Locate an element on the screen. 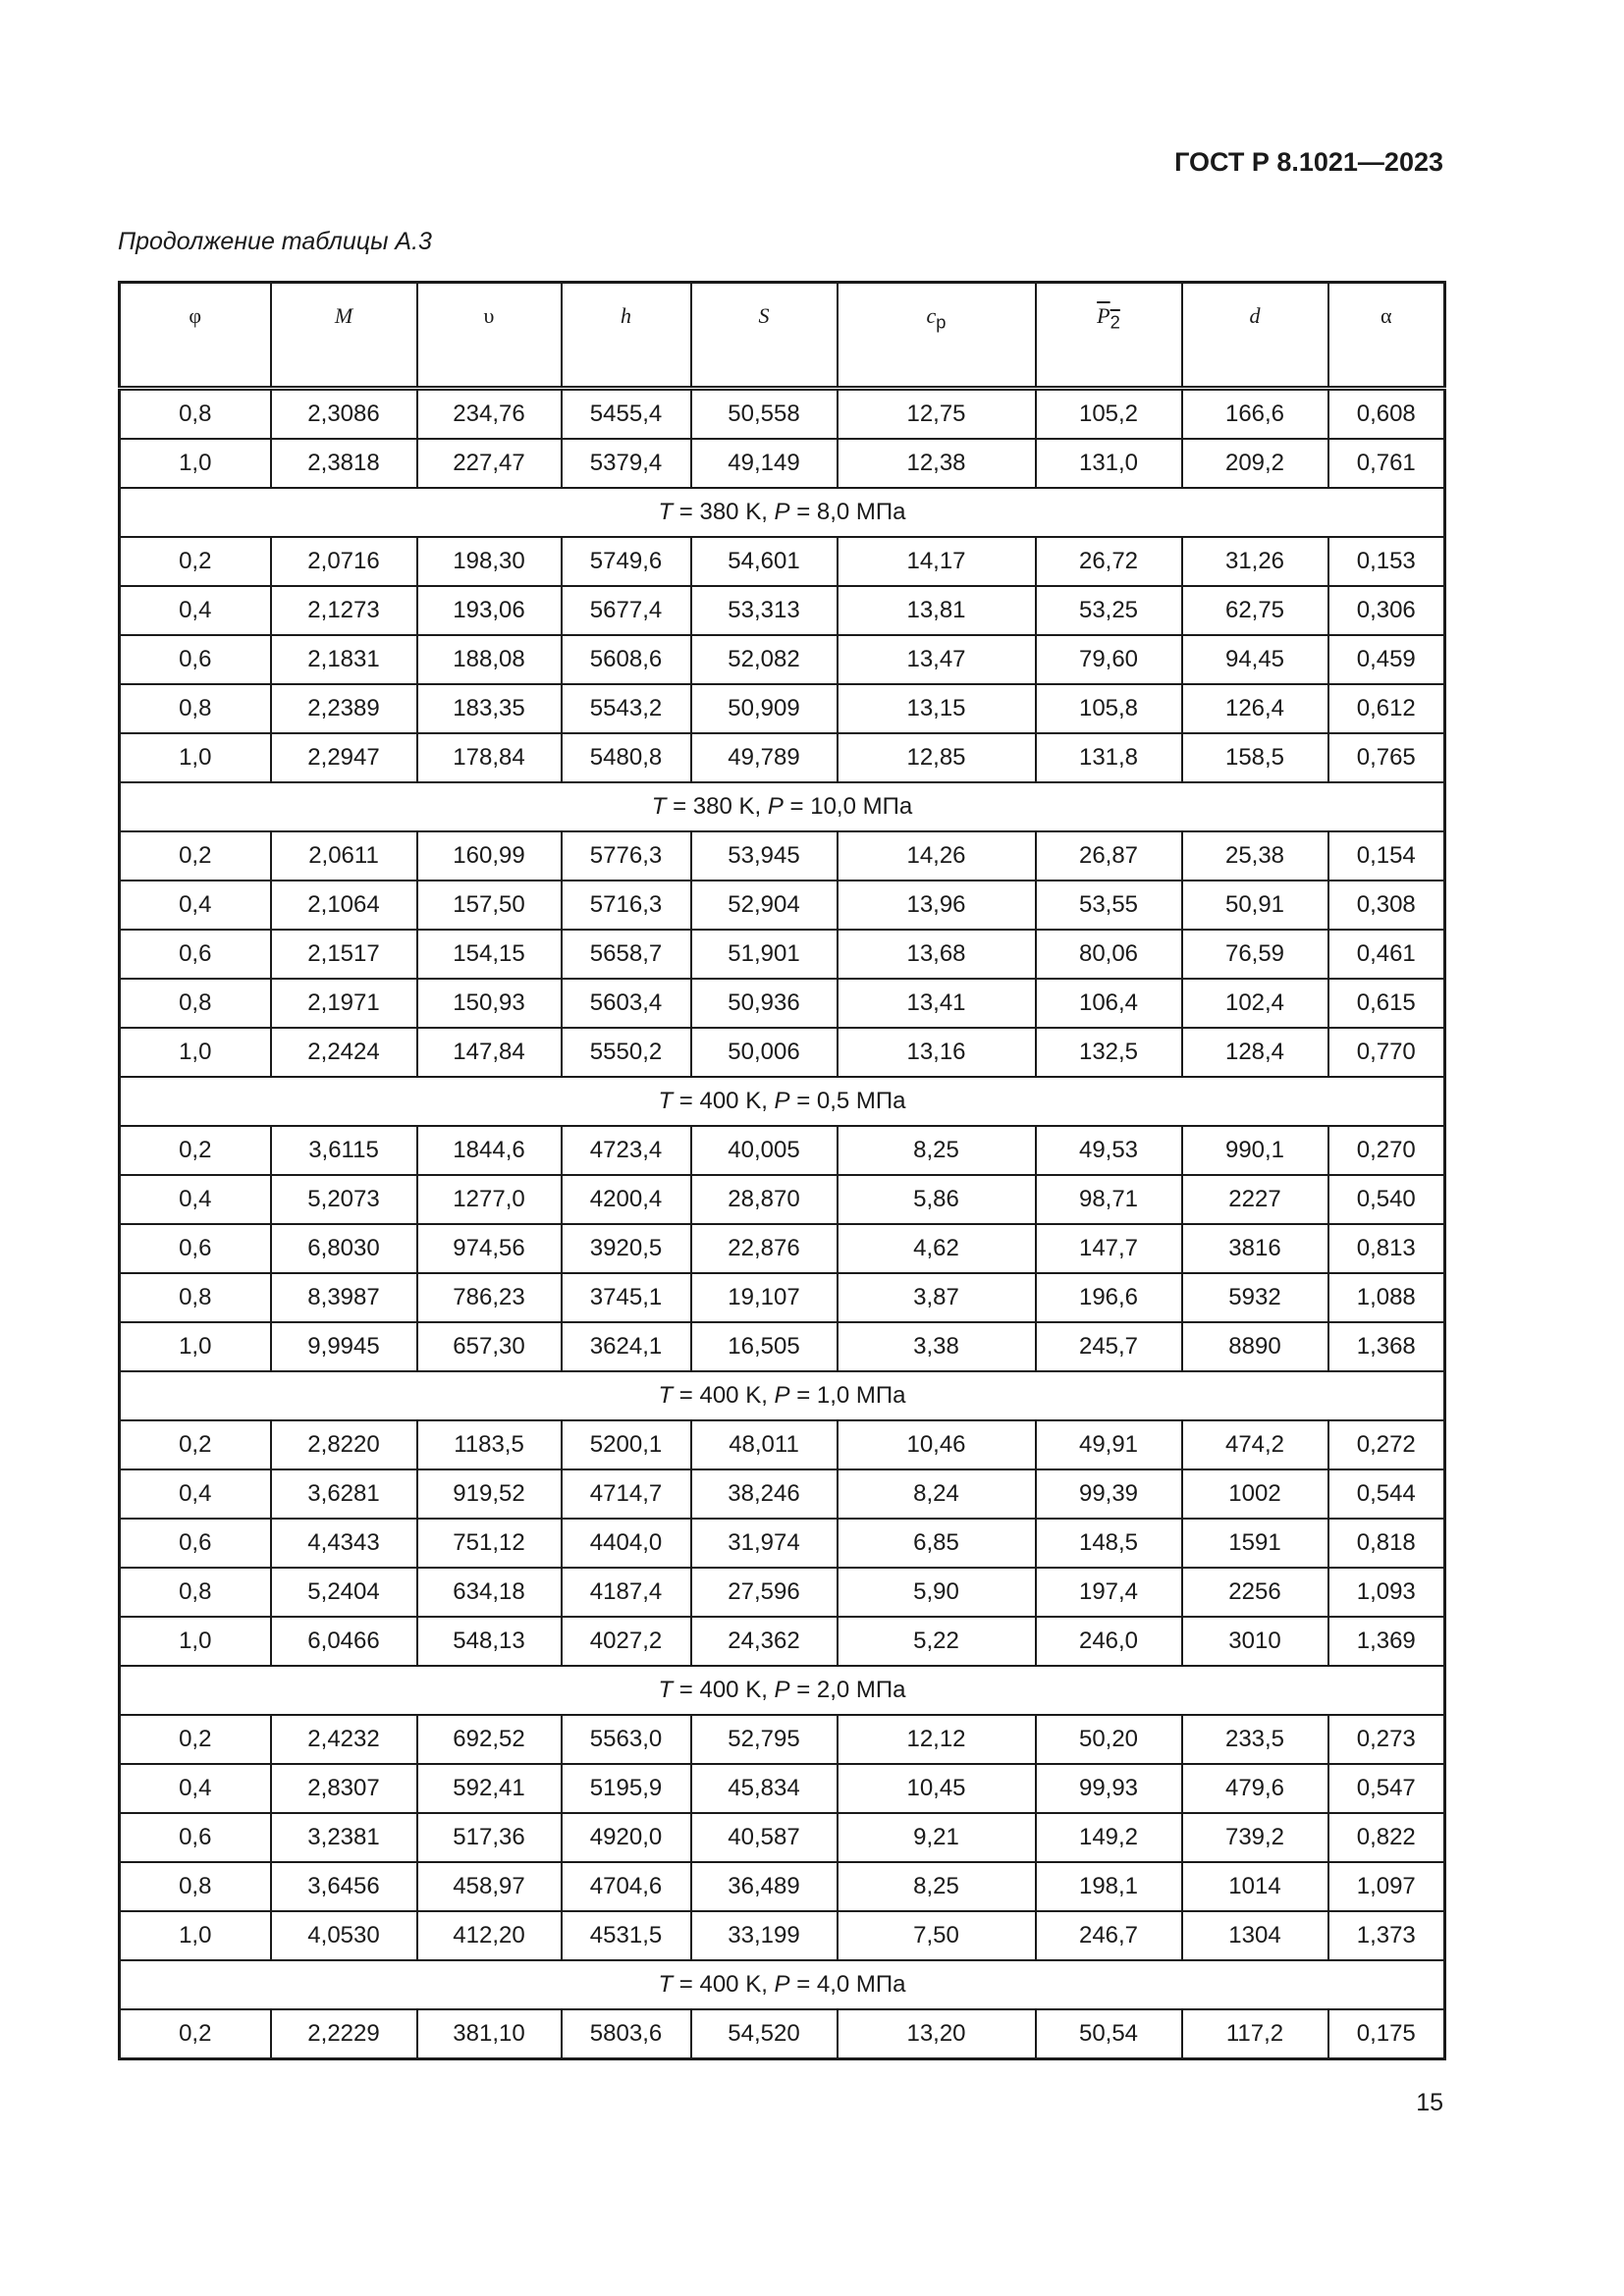  section-p-sym: P is located at coordinates (782, 1984).